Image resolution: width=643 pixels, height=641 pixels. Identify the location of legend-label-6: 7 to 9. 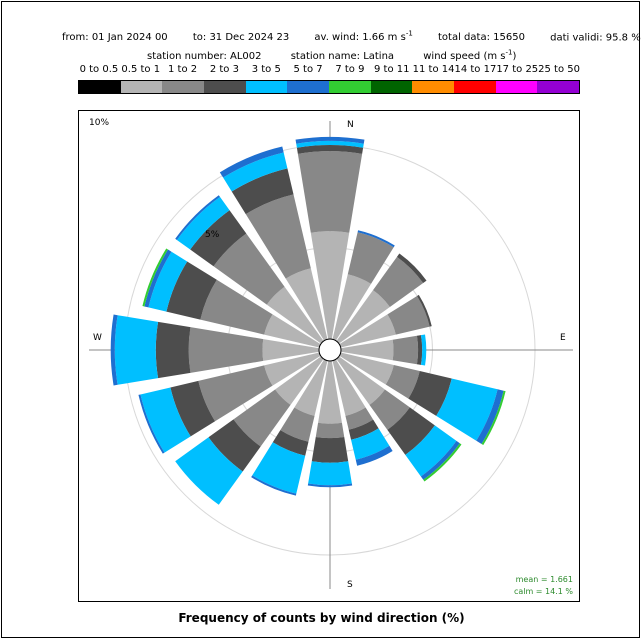
(350, 69).